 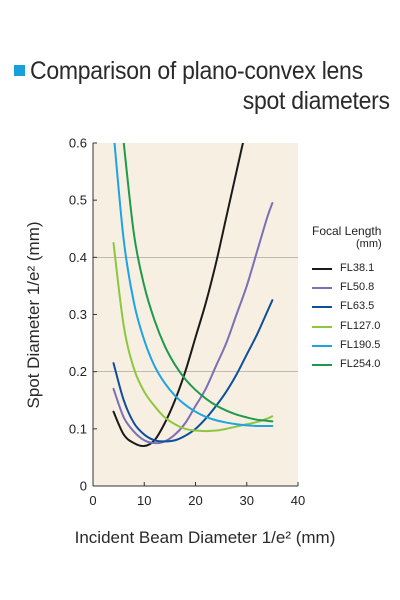 I want to click on legend-label: FL63.5, so click(x=357, y=306).